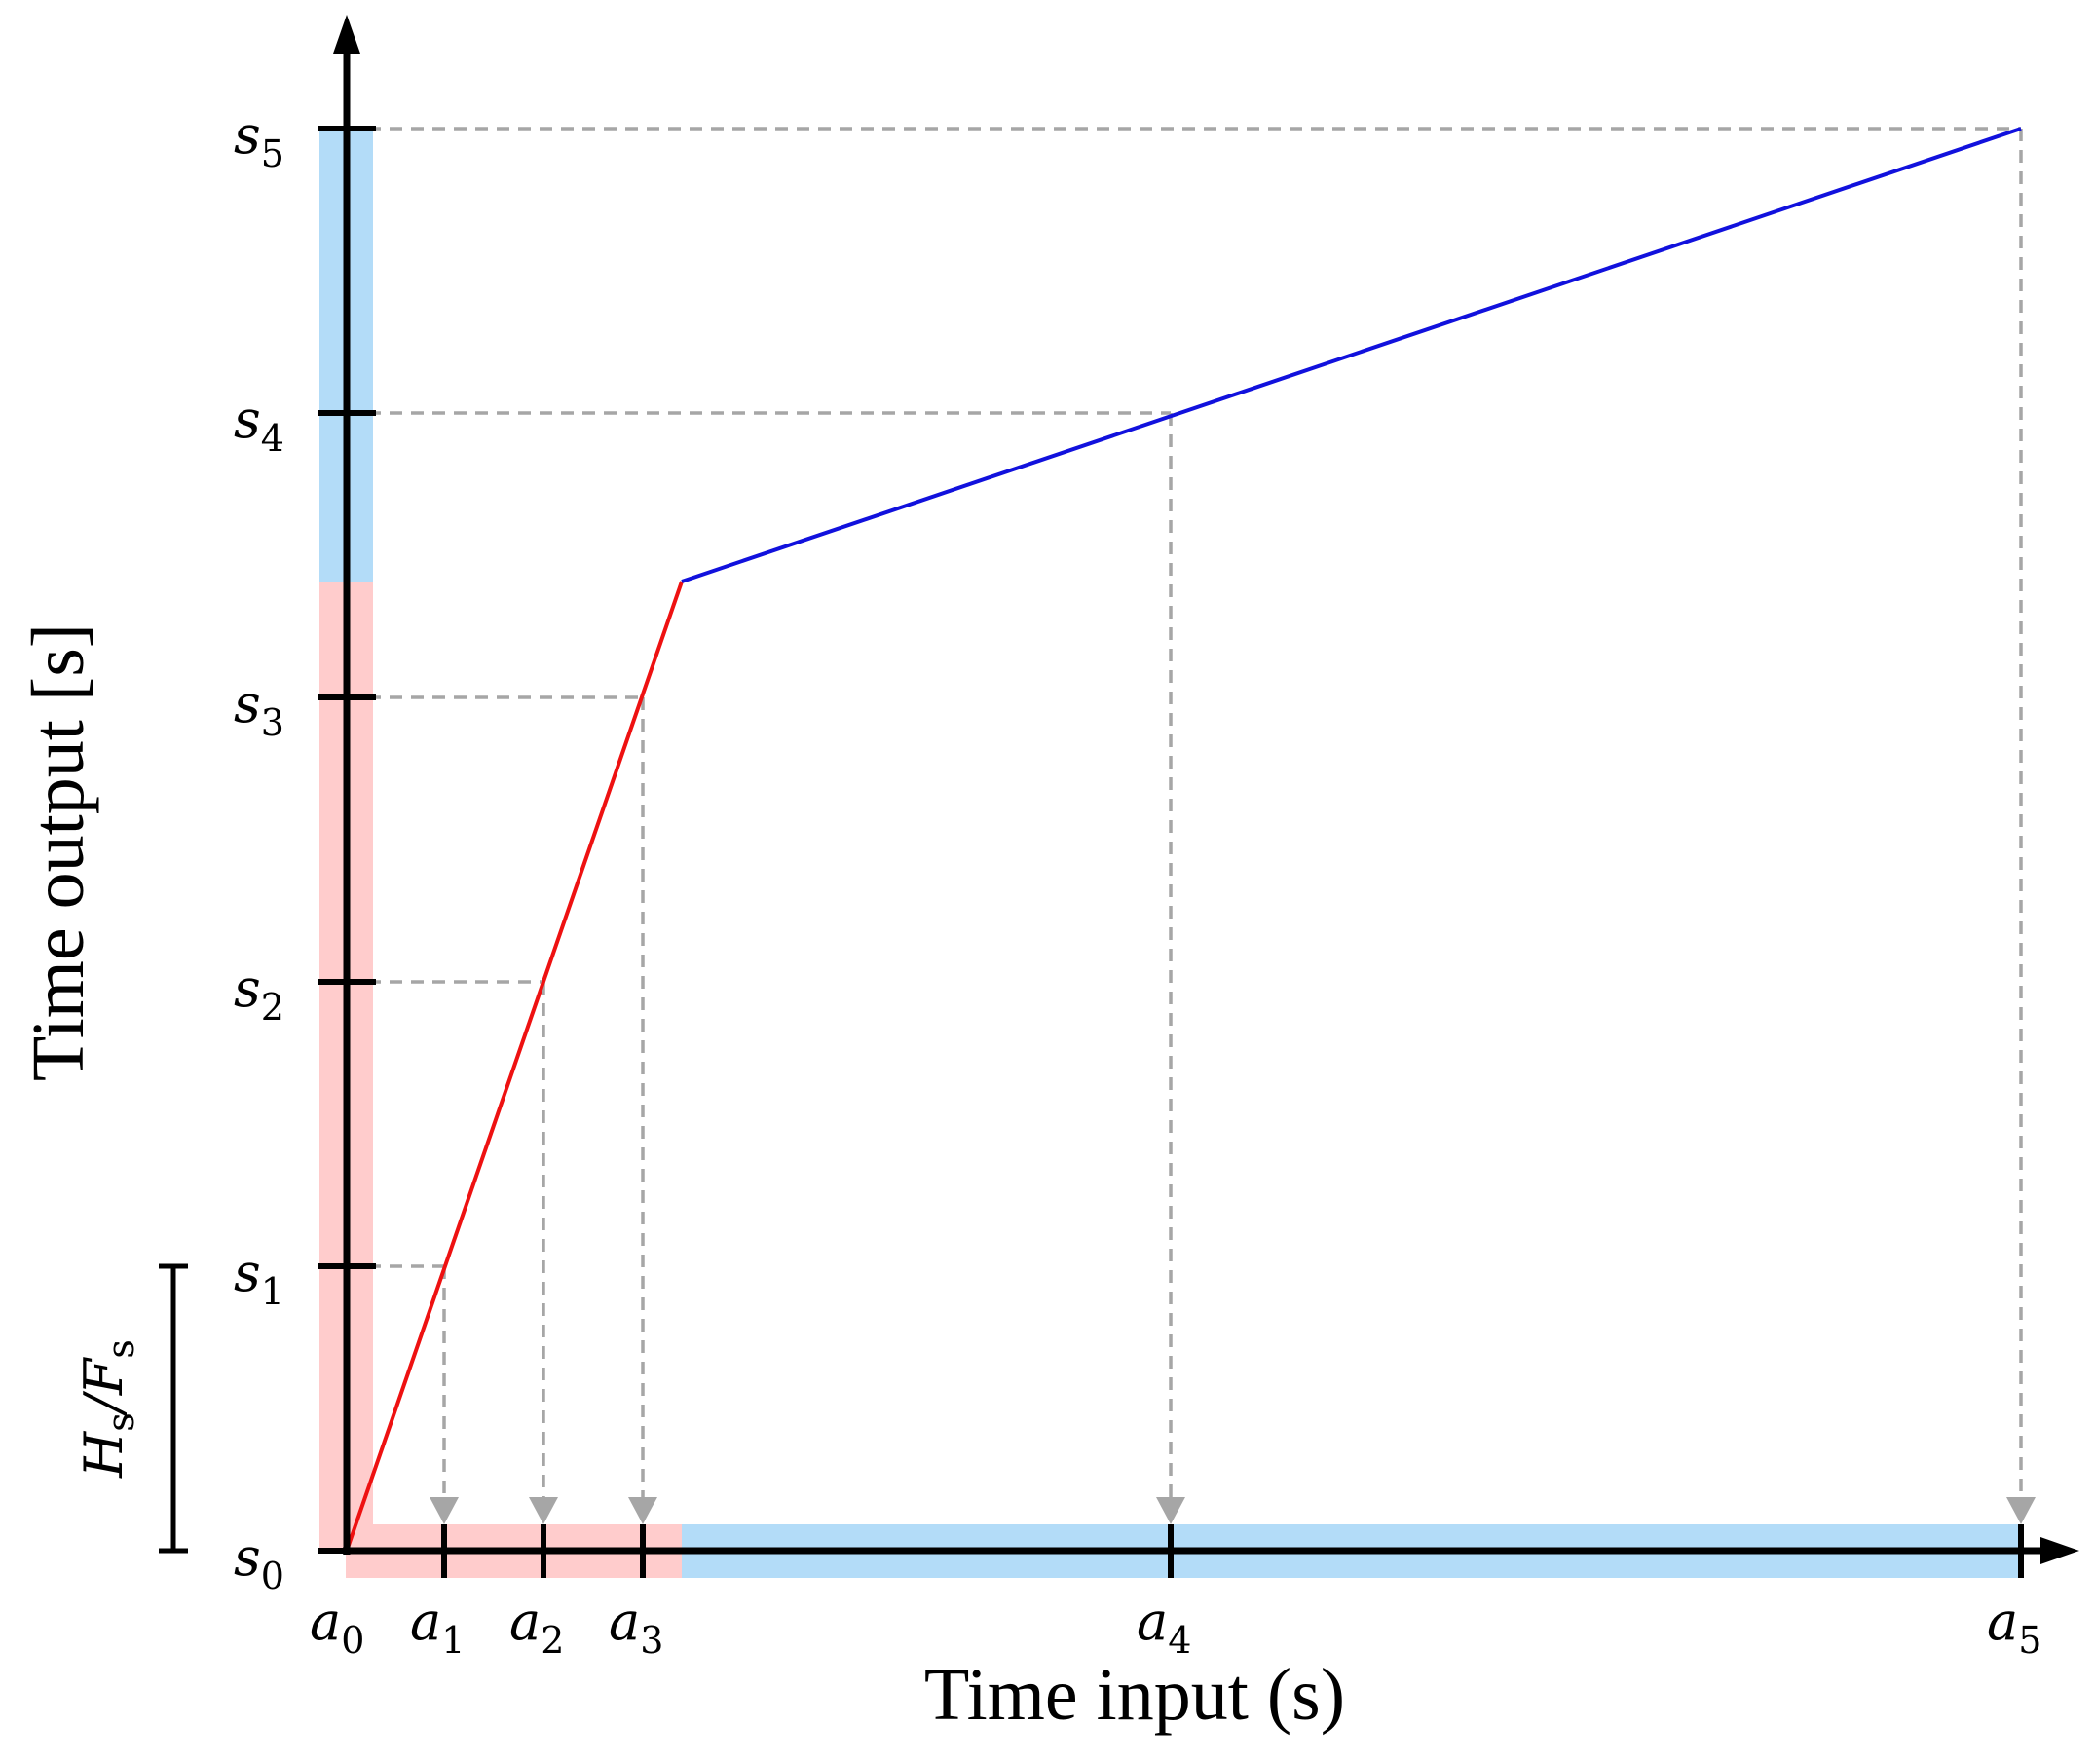  Describe the element at coordinates (337, 1626) in the screenshot. I see `x-label-a0: a0` at that location.